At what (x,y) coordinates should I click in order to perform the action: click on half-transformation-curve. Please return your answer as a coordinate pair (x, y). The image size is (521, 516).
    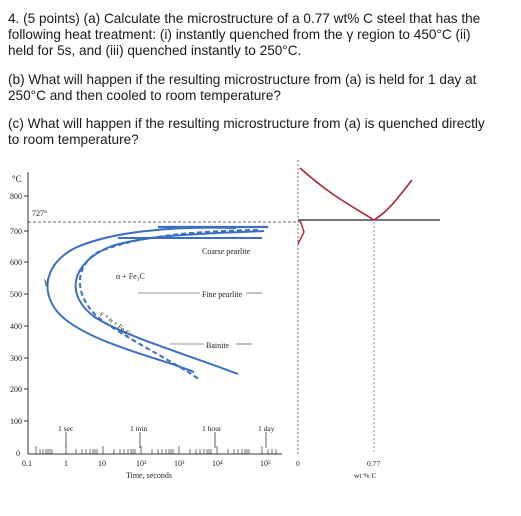
    Looking at the image, I should click on (169, 305).